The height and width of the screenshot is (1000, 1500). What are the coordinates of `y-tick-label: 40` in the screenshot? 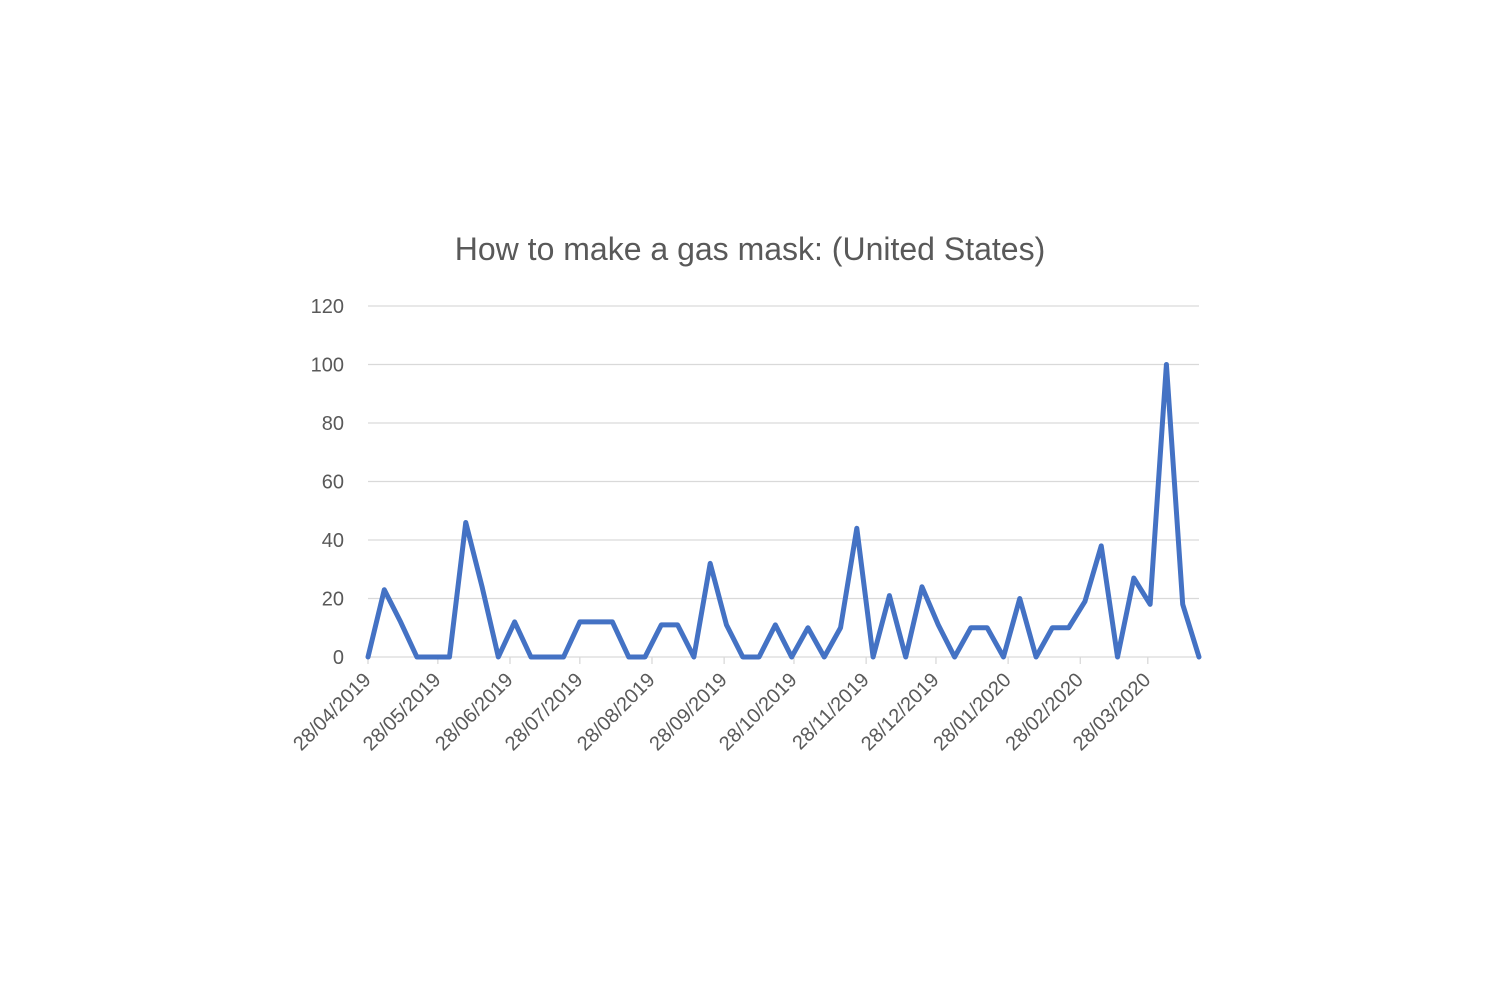 It's located at (333, 541).